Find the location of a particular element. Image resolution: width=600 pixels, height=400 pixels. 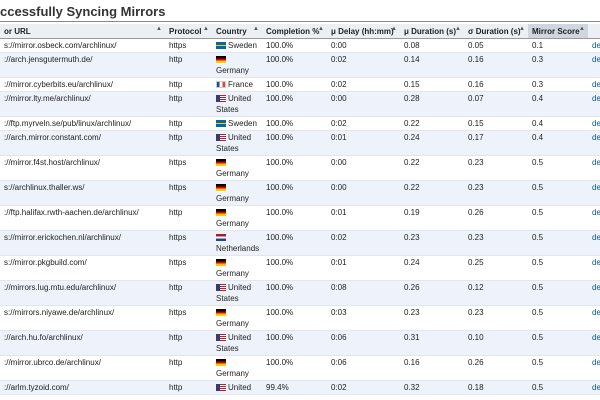

cell-text: 0.1 is located at coordinates (538, 45).